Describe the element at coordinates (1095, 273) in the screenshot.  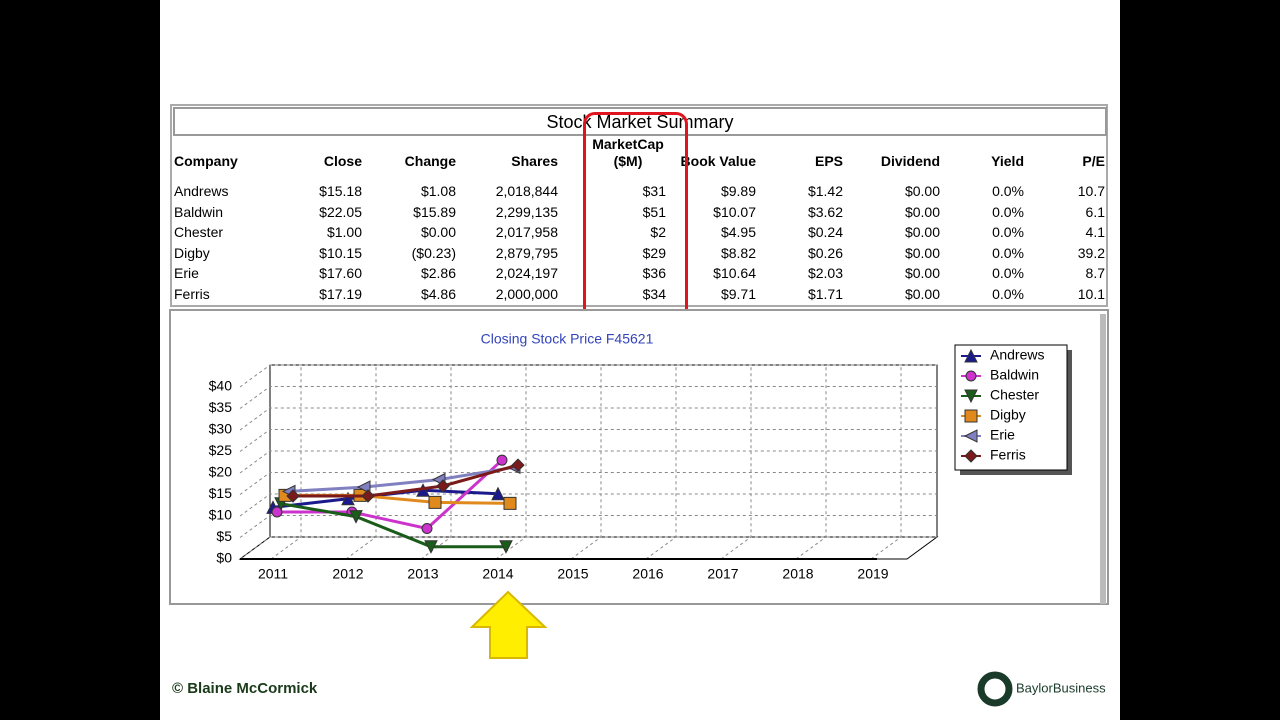
I see `table-cell: 8.7` at that location.